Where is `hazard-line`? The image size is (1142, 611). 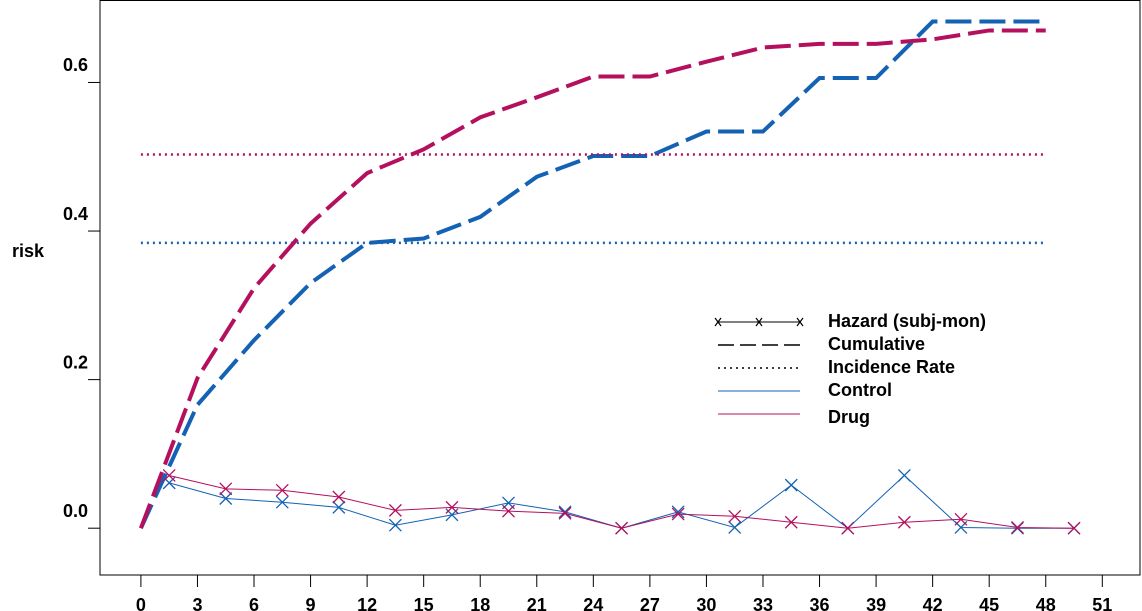
hazard-line is located at coordinates (622, 501).